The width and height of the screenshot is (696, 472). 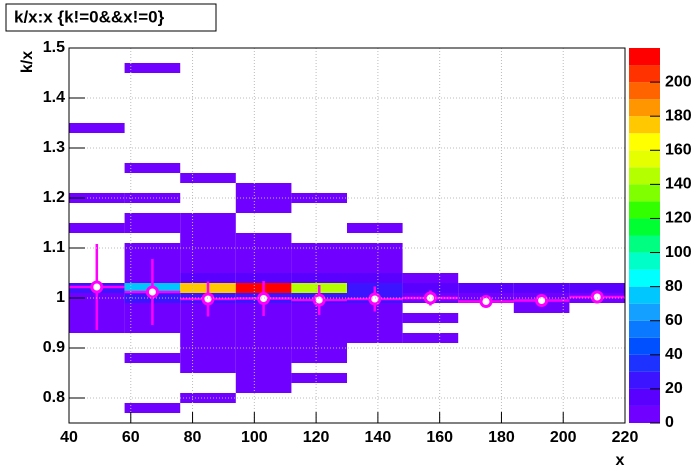 I want to click on y-tick-label: 1.1, so click(x=54, y=247).